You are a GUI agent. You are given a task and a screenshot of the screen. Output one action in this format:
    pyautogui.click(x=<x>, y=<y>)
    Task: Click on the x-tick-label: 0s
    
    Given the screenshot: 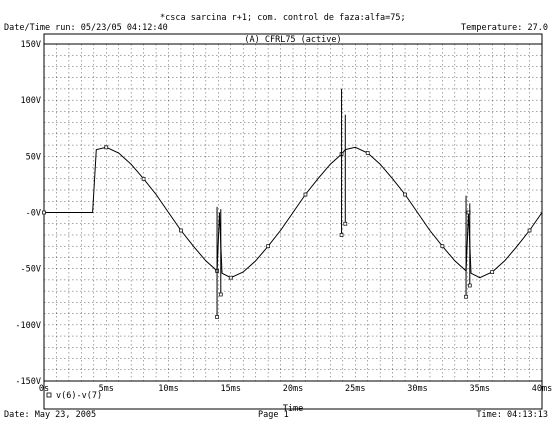 What is the action you would take?
    pyautogui.click(x=44, y=389)
    